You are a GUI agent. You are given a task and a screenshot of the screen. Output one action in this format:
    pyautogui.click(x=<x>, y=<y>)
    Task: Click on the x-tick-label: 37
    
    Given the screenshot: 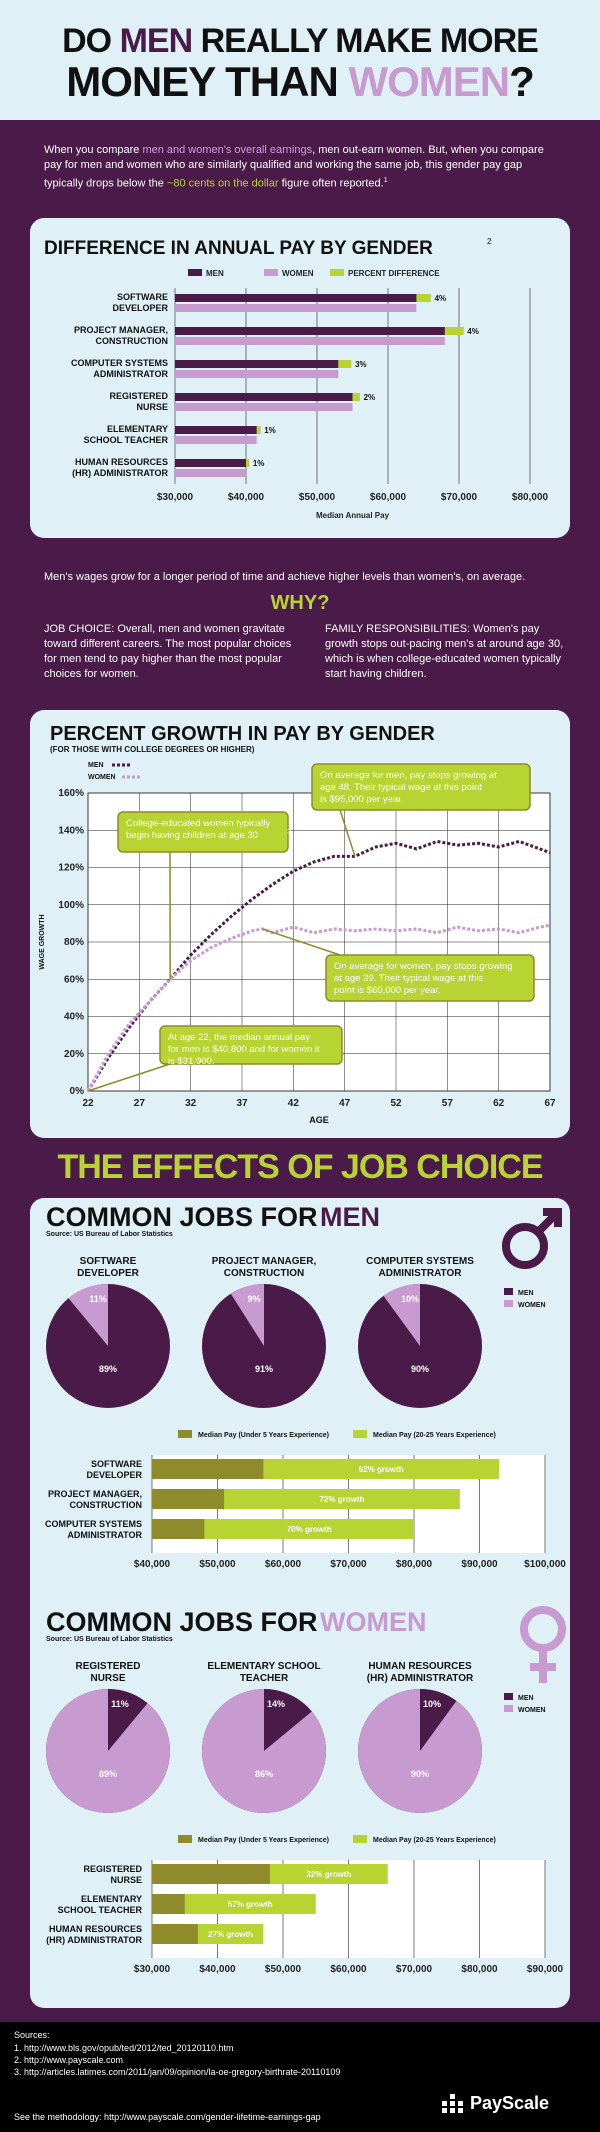 What is the action you would take?
    pyautogui.click(x=242, y=1103)
    